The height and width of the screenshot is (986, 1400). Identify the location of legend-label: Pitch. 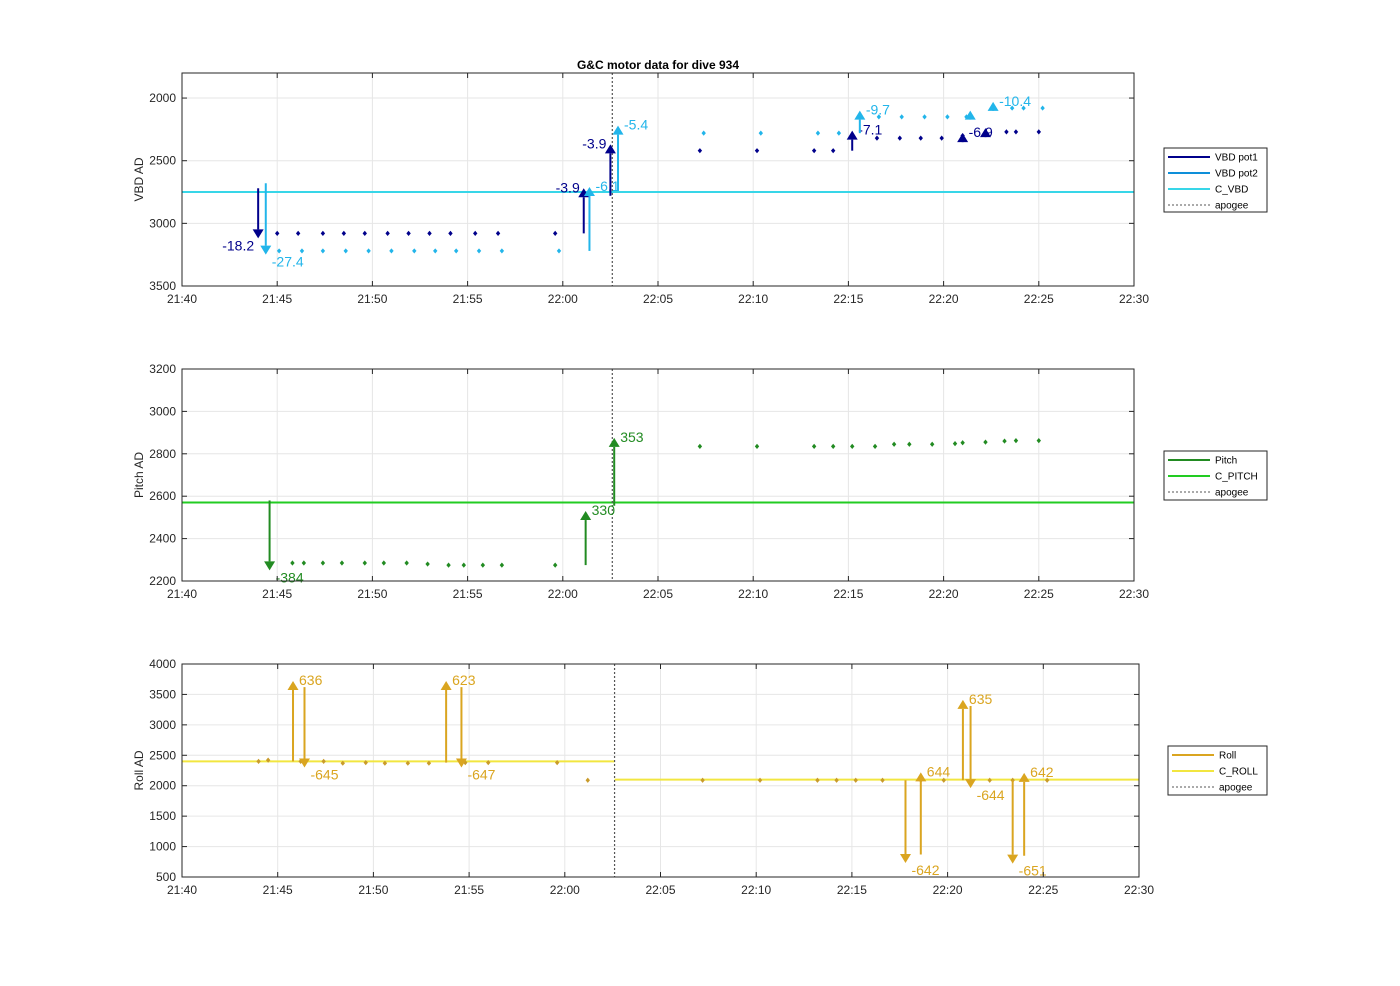
(1226, 461).